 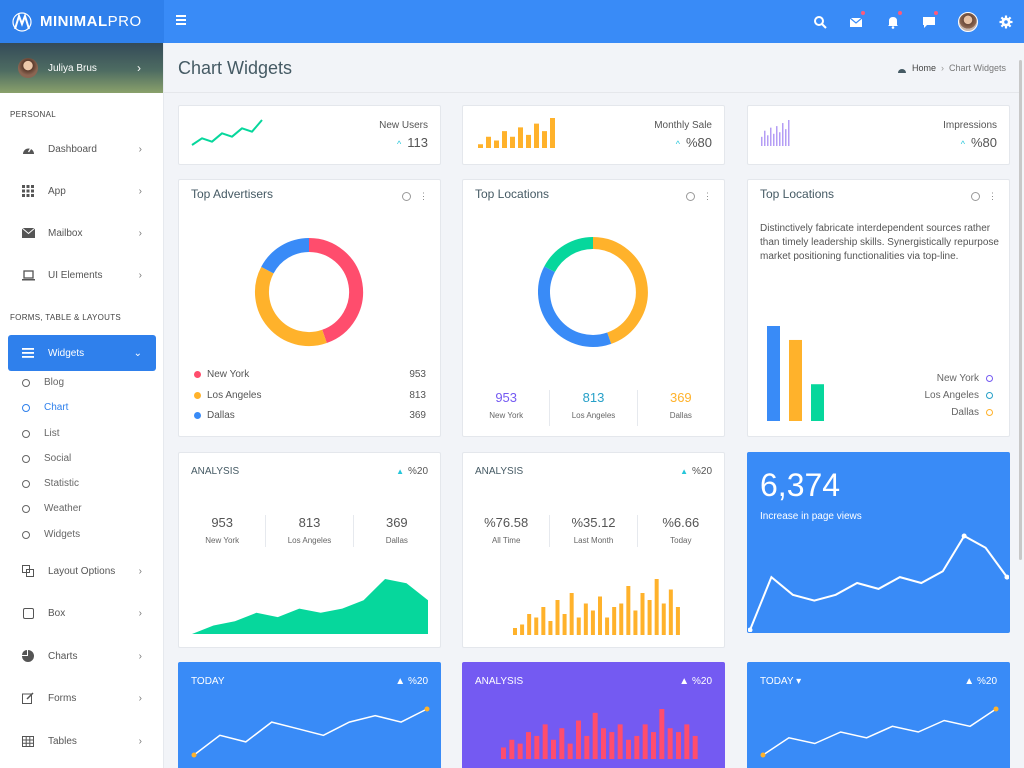 What do you see at coordinates (820, 22) in the screenshot?
I see `search-icon` at bounding box center [820, 22].